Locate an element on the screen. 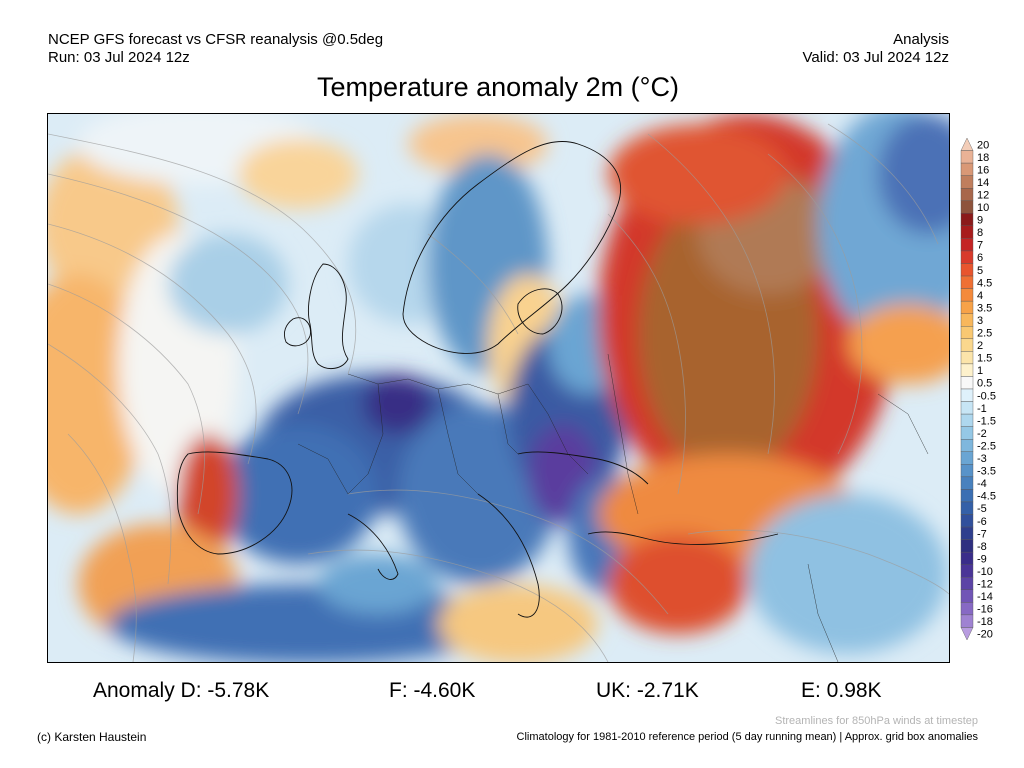 The image size is (1024, 768). legend-label: -20 is located at coordinates (985, 635).